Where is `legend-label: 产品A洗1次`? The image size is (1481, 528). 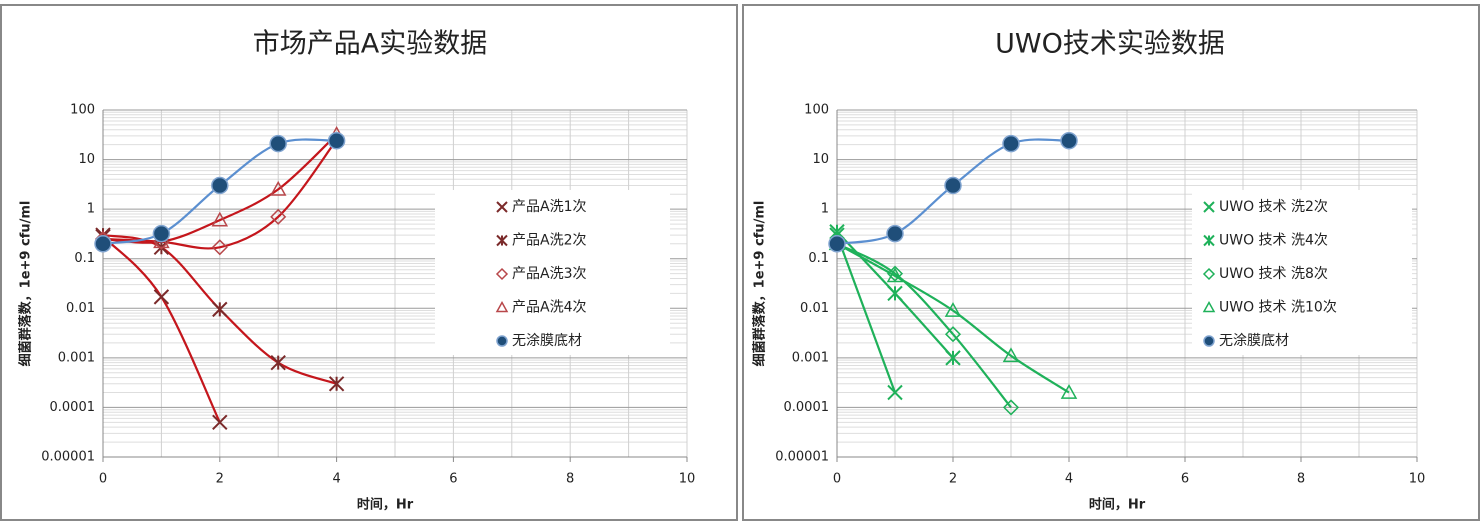 legend-label: 产品A洗1次 is located at coordinates (549, 207).